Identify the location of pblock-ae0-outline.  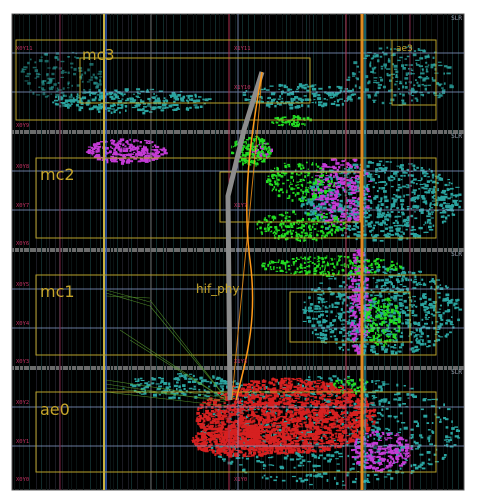
(236, 432).